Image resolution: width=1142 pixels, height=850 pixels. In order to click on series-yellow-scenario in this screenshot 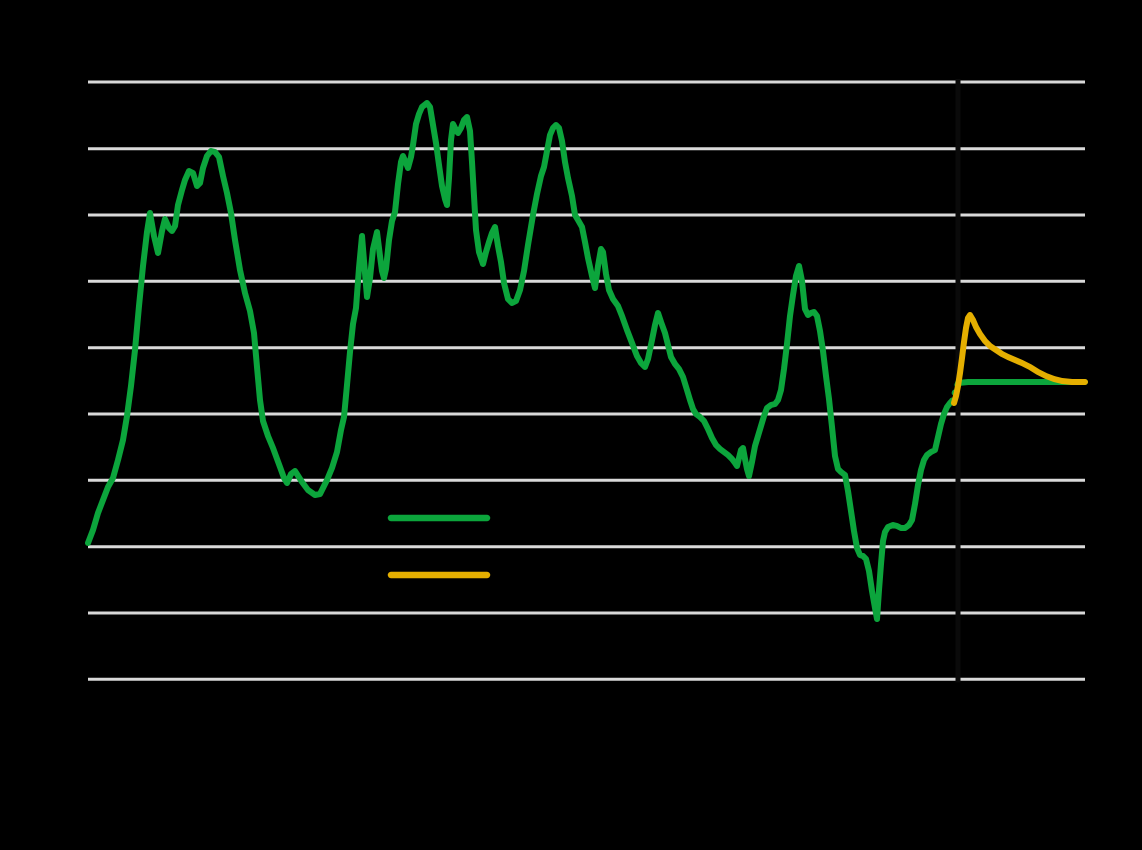, I will do `click(1019, 359)`.